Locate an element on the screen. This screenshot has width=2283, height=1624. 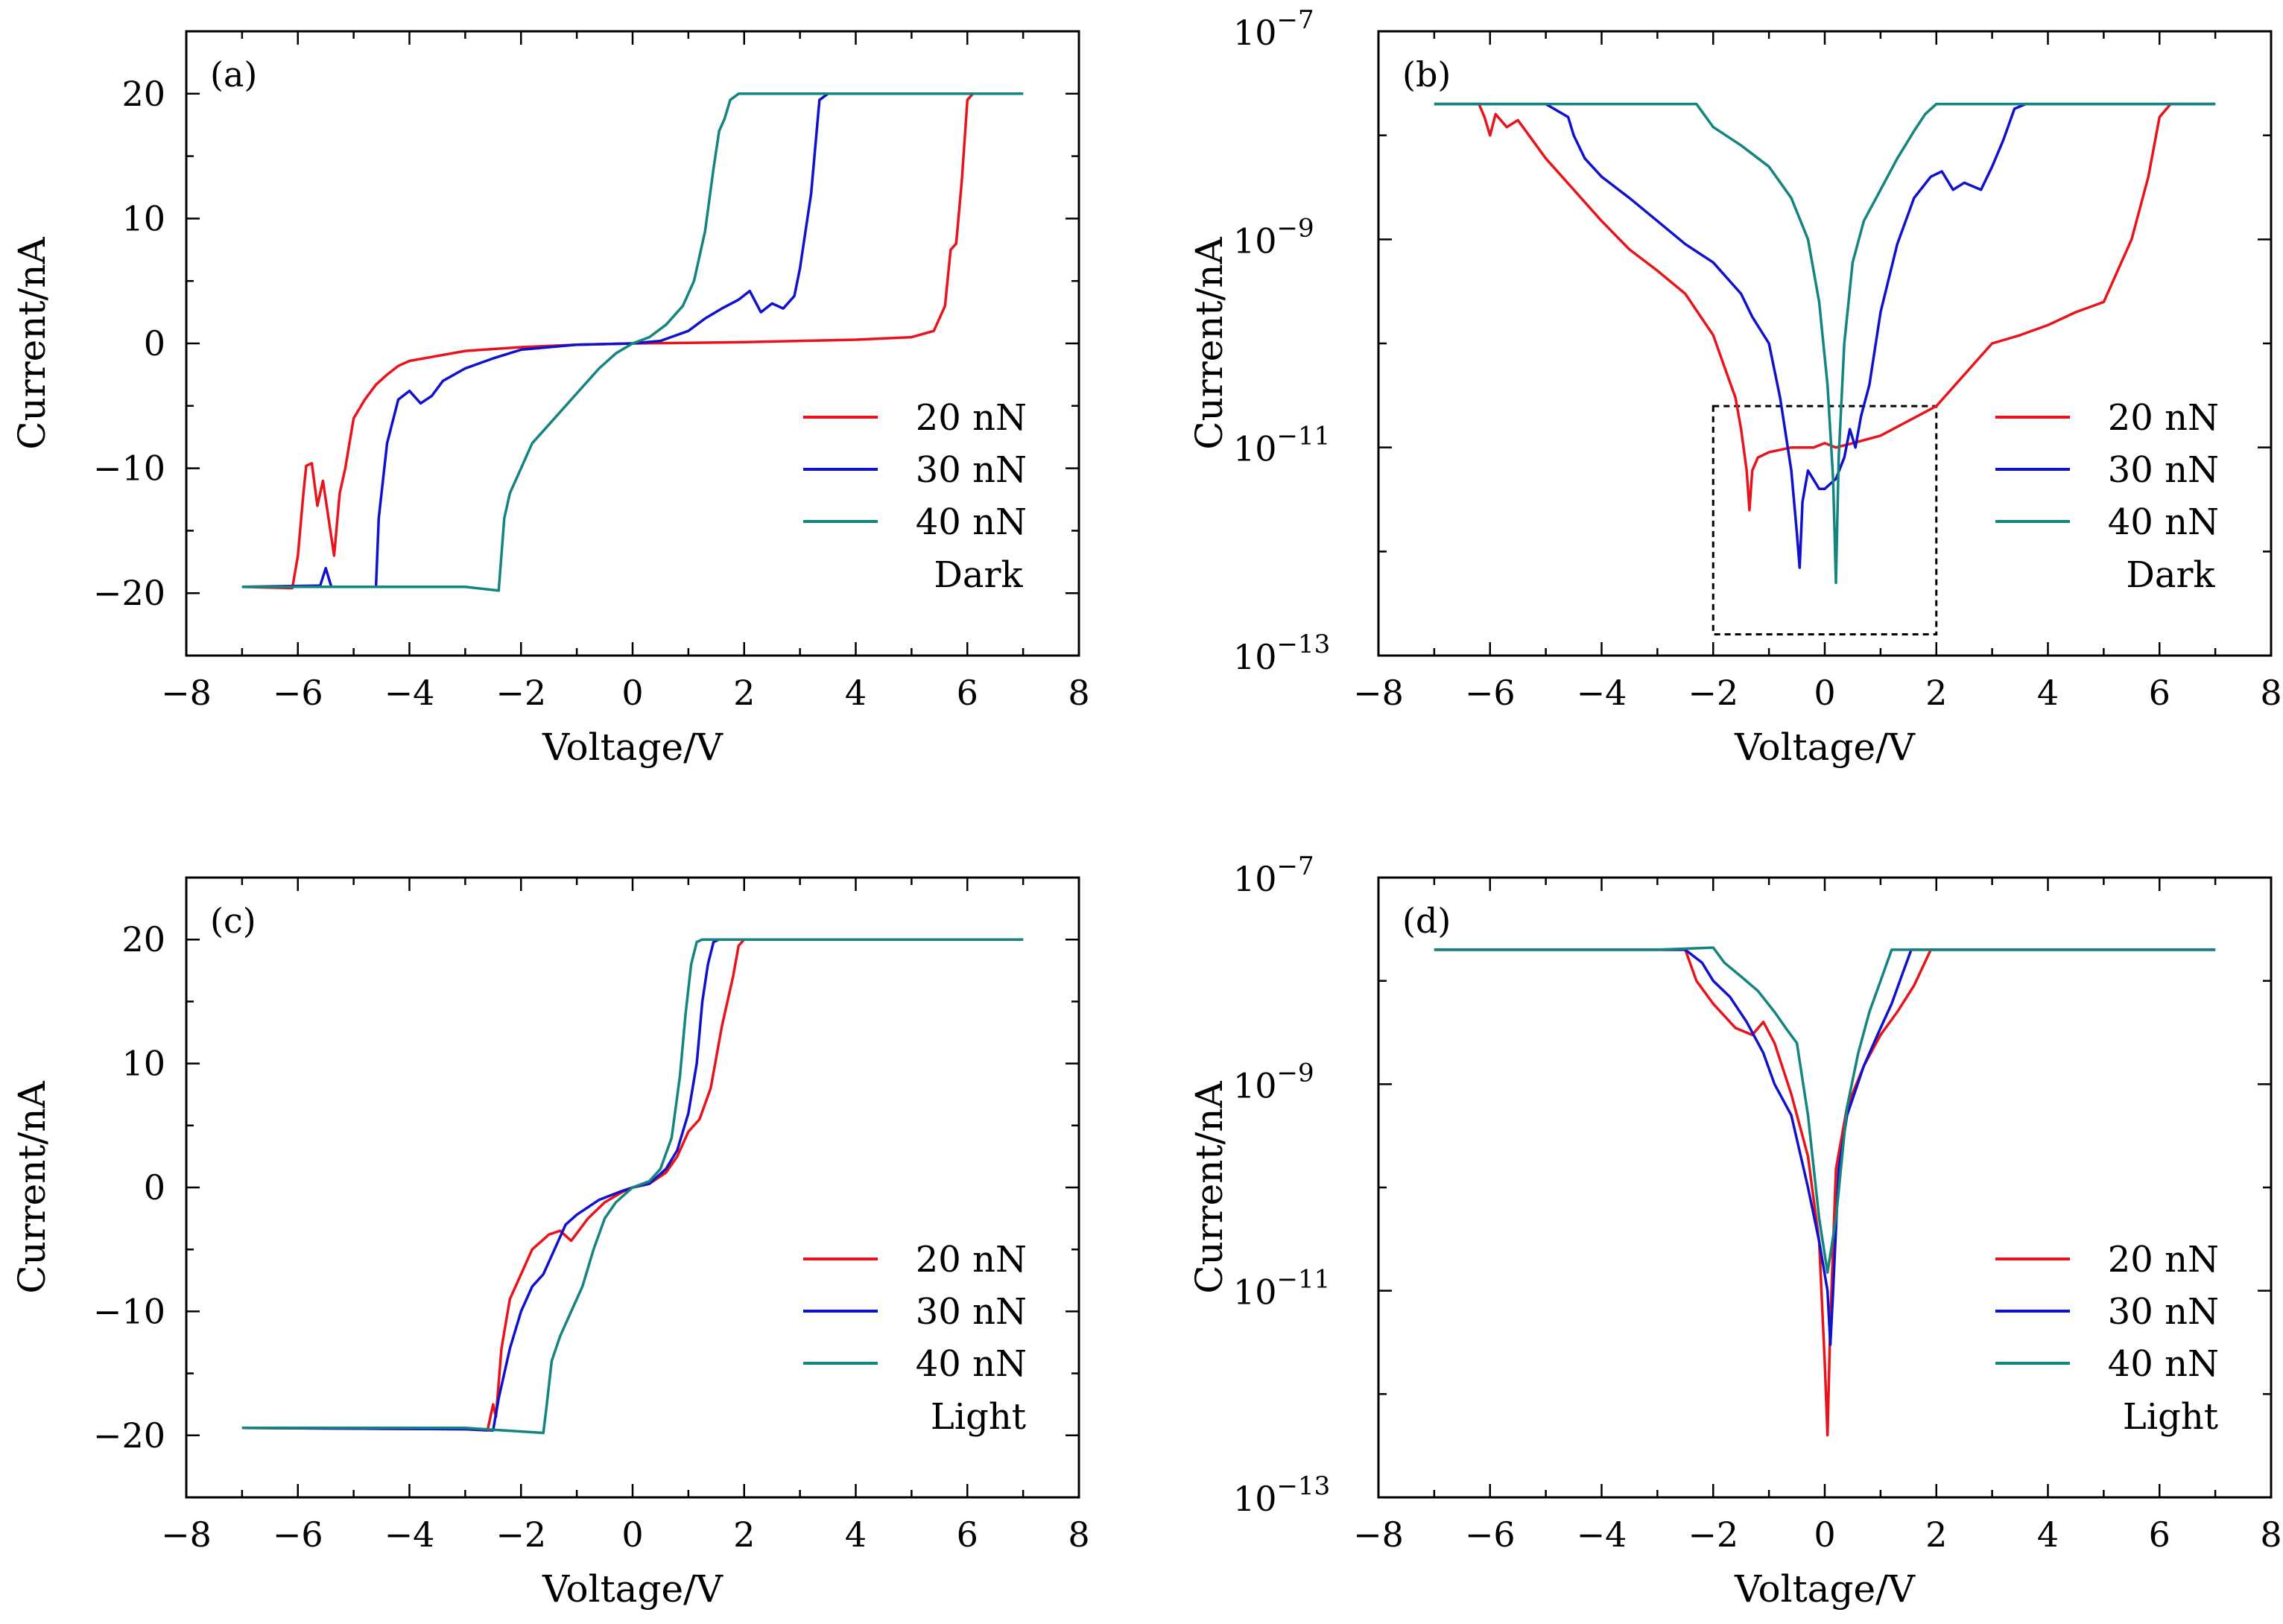
panel-label: (c) is located at coordinates (233, 921).